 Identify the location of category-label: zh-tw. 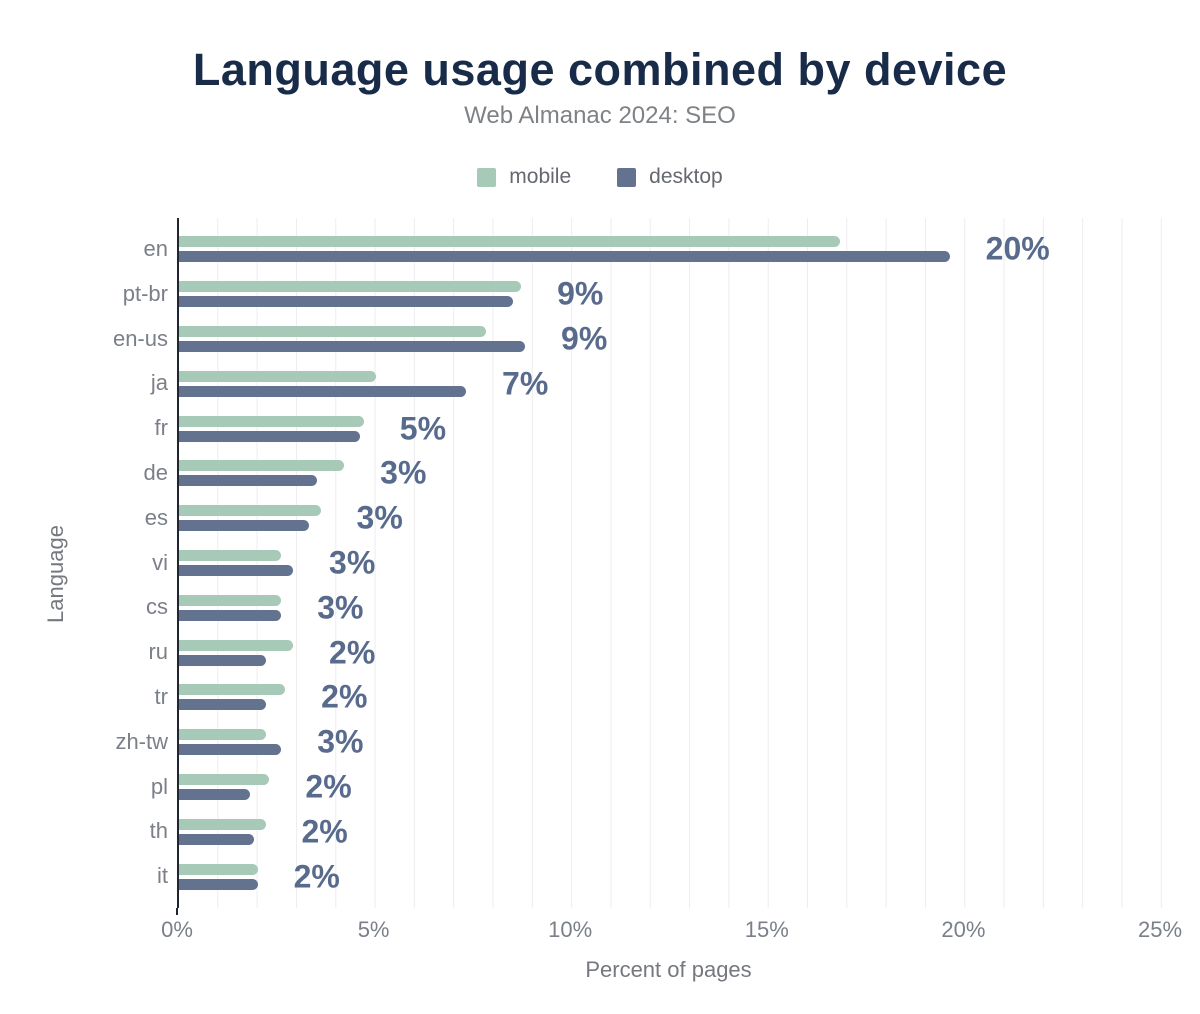
(141, 741).